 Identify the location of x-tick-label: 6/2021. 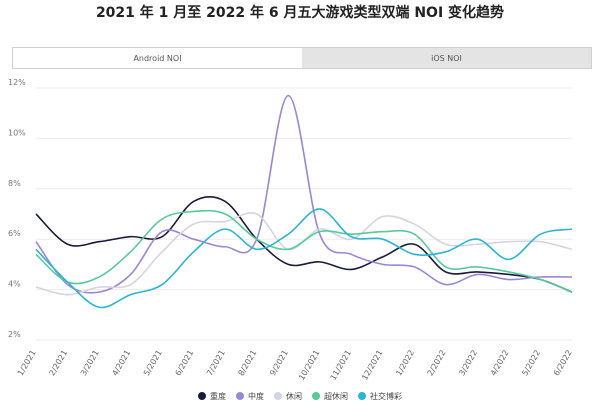
(185, 363).